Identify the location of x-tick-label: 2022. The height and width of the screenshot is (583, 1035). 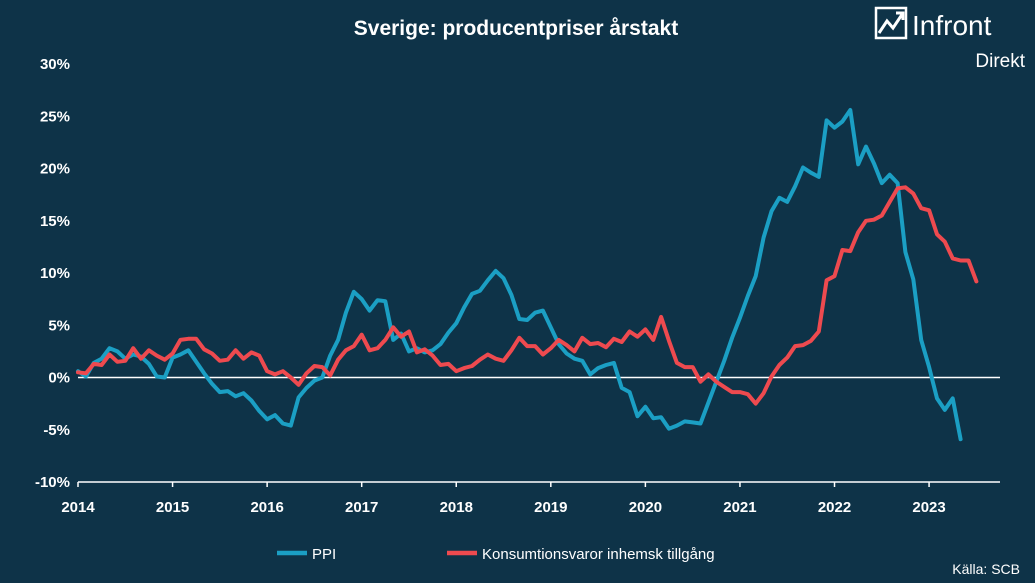
(834, 507).